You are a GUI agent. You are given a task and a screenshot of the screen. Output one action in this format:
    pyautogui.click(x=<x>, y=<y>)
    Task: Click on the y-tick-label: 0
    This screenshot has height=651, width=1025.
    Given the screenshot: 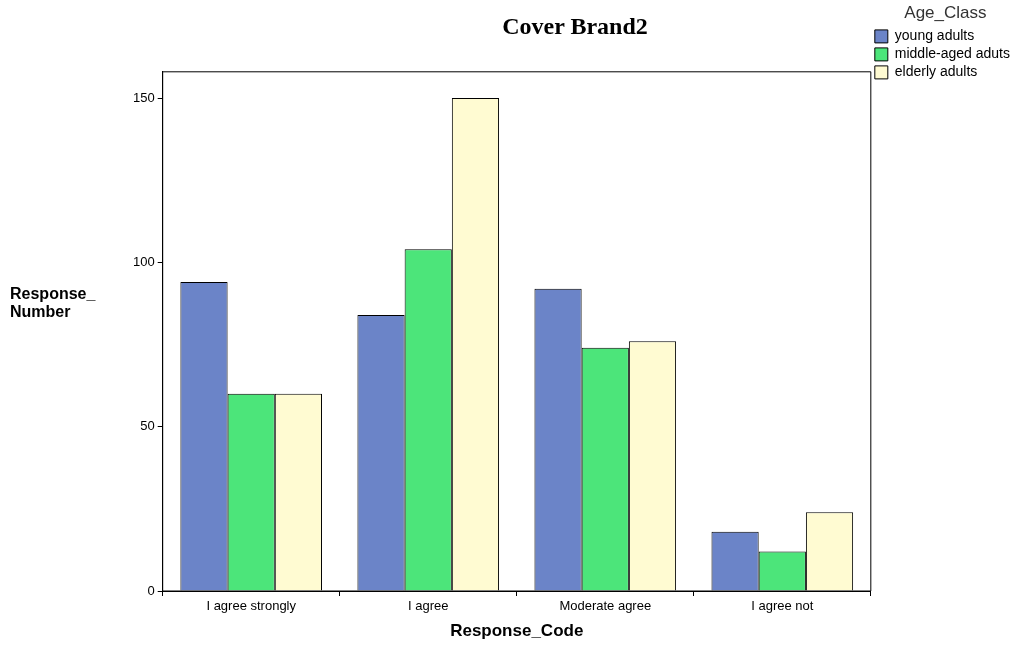 What is the action you would take?
    pyautogui.click(x=151, y=590)
    